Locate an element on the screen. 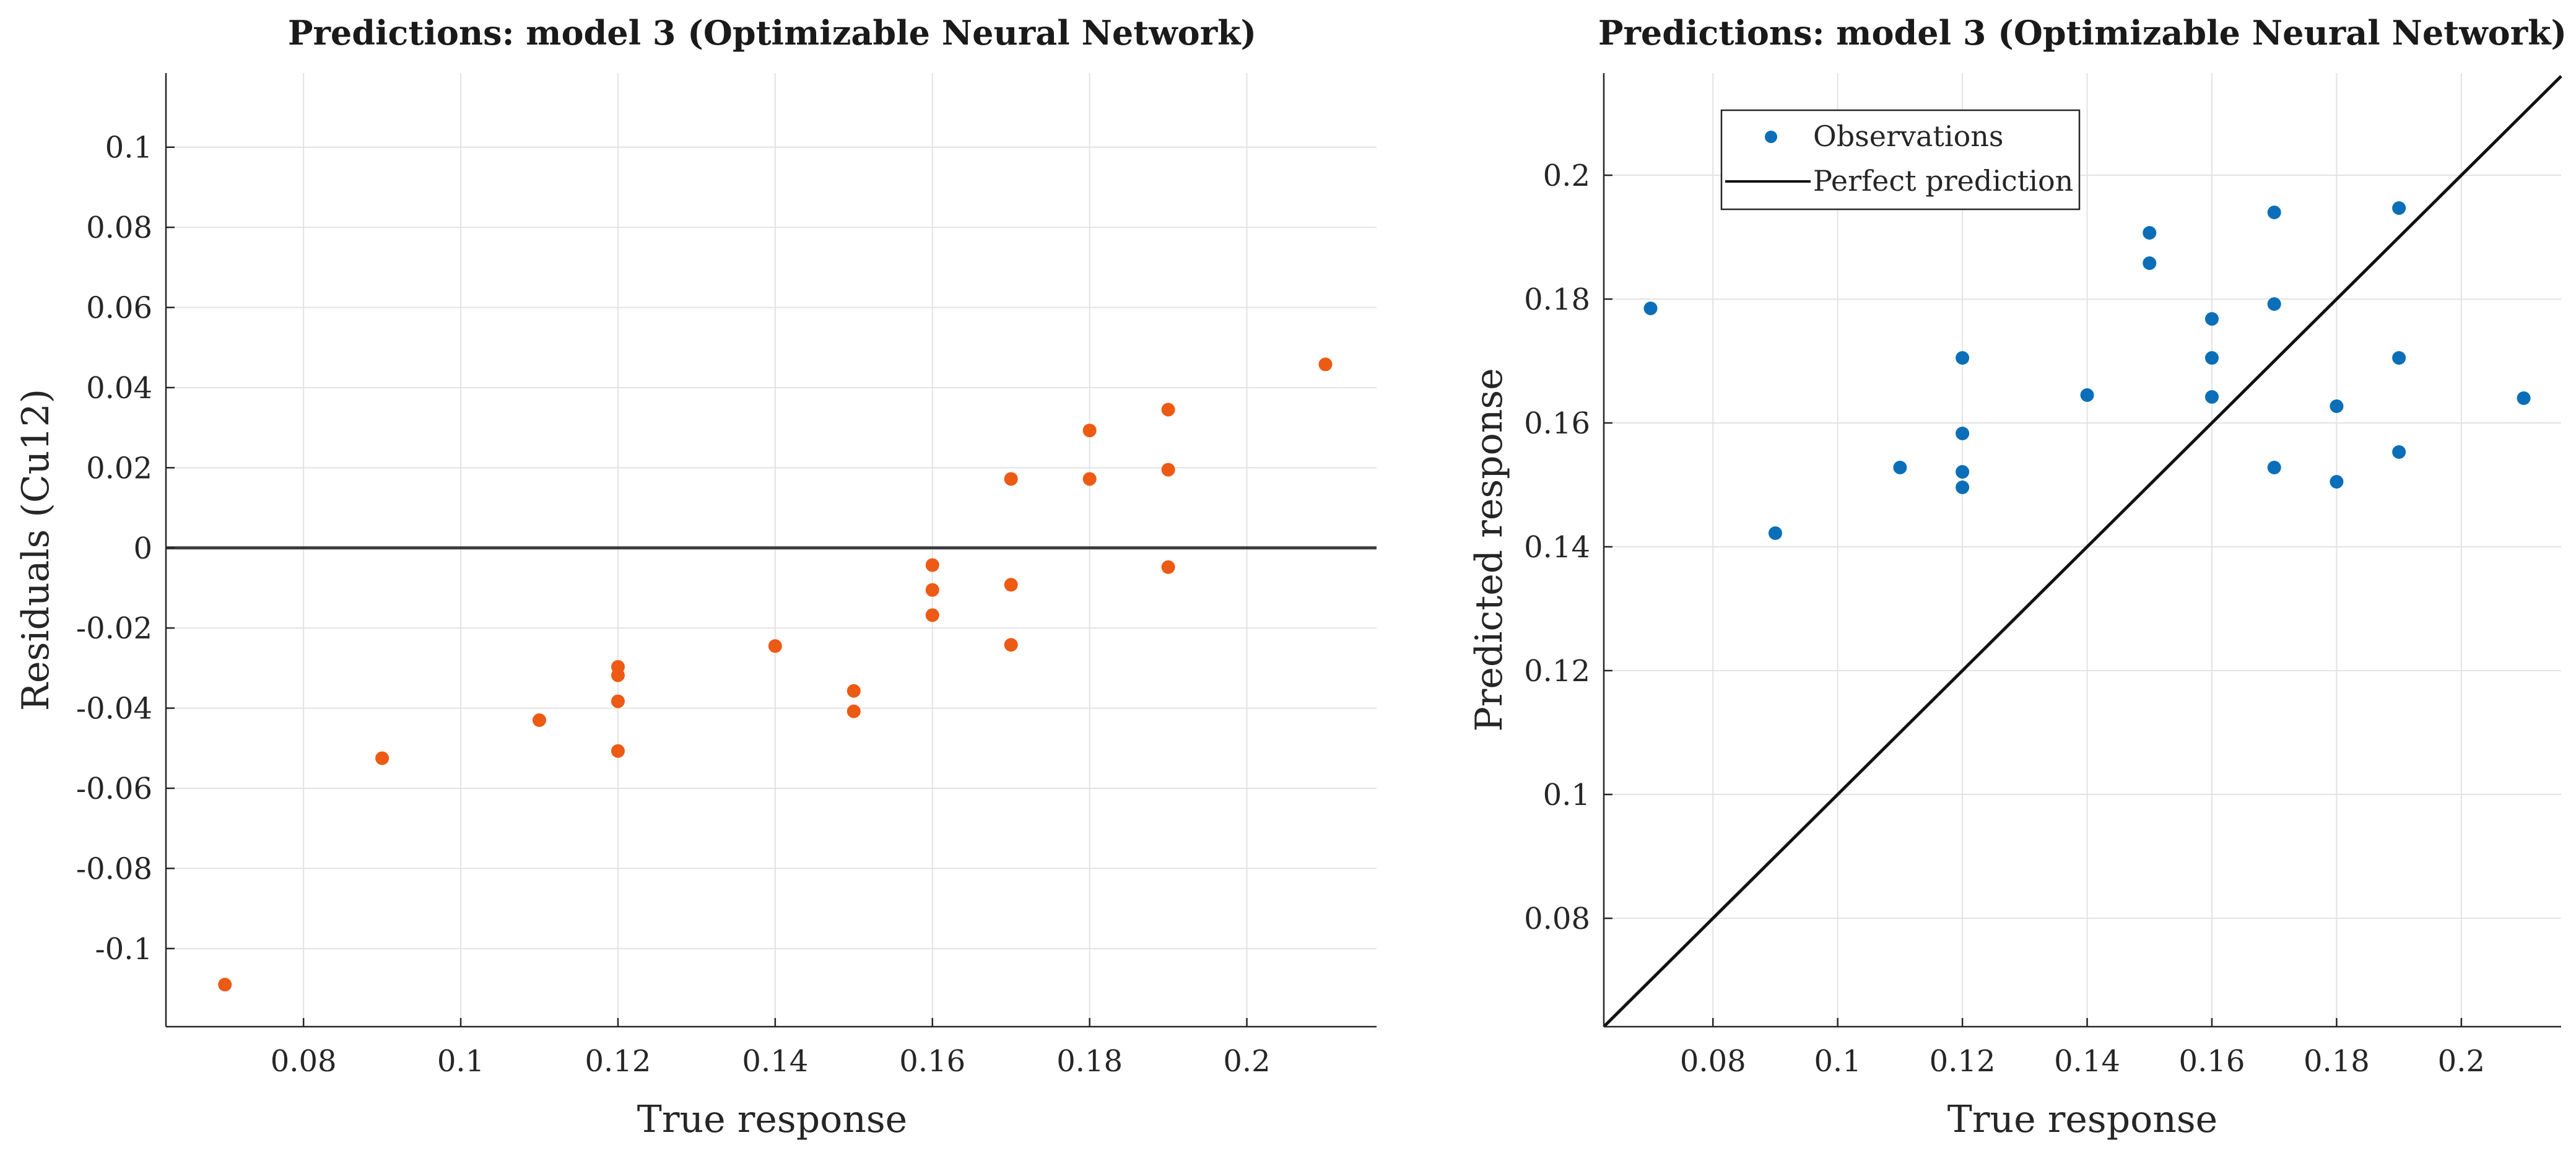 The height and width of the screenshot is (1153, 2576). y-tick-label: -0.06 is located at coordinates (114, 789).